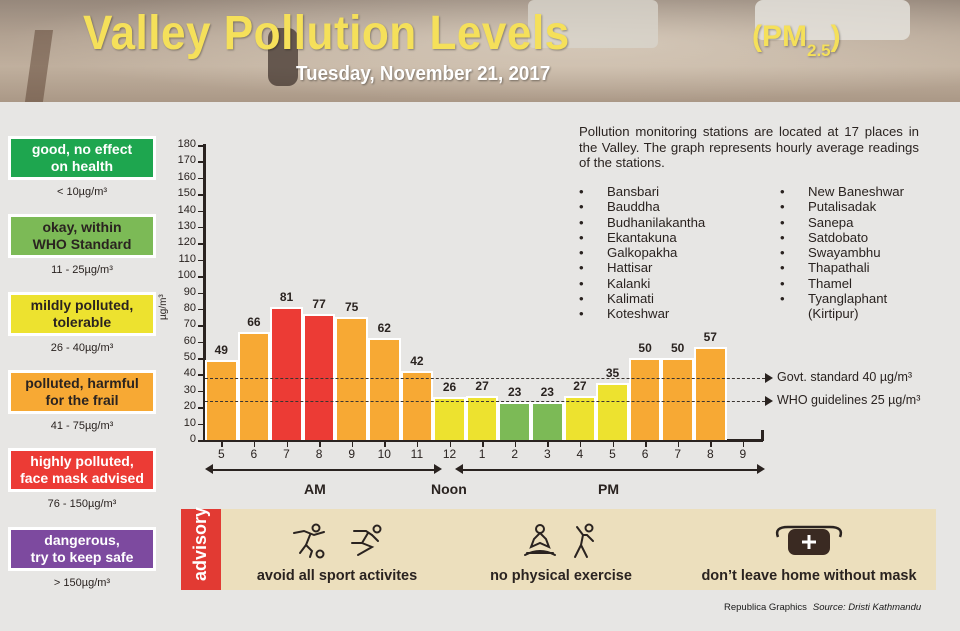 This screenshot has height=631, width=960. Describe the element at coordinates (186, 193) in the screenshot. I see `y-tick-label: 150` at that location.